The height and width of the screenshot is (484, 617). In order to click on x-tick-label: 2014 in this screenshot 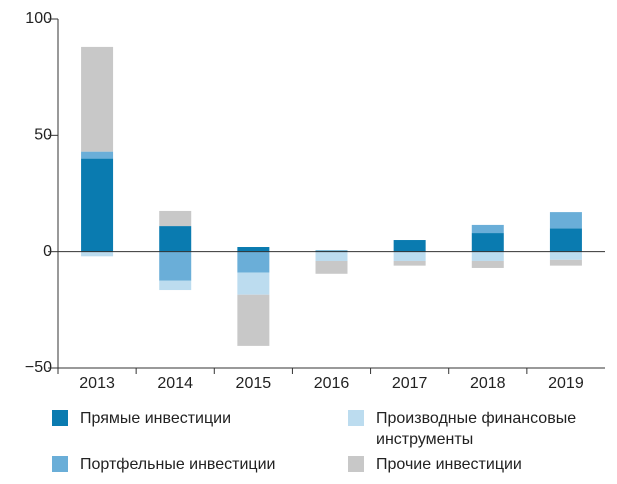, I will do `click(175, 383)`.